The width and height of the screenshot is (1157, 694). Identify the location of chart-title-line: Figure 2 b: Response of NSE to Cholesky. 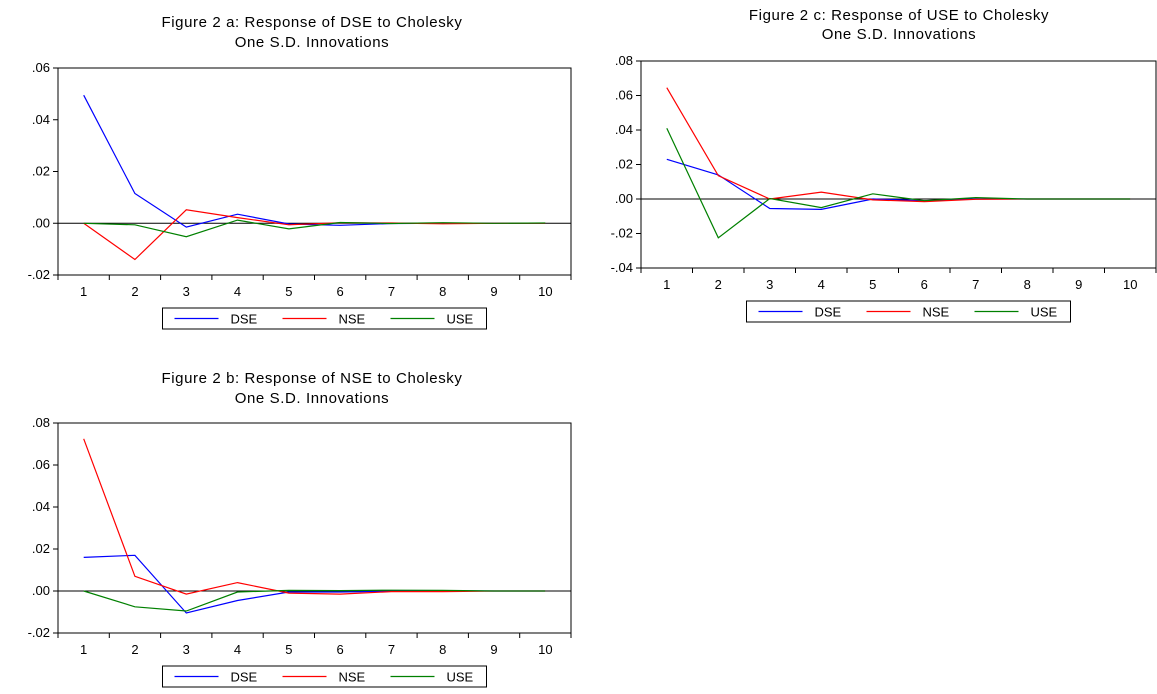
(311, 378).